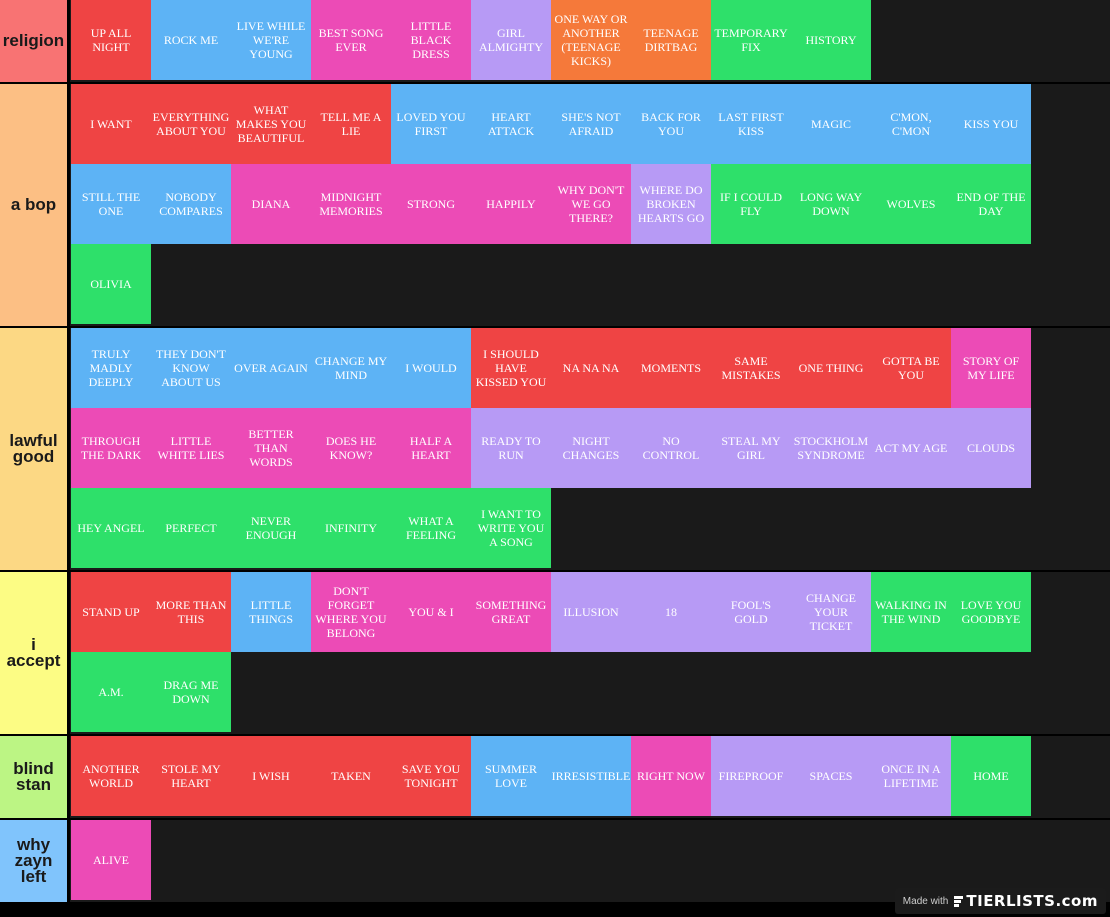 Image resolution: width=1110 pixels, height=917 pixels. What do you see at coordinates (351, 448) in the screenshot?
I see `song-card: DOES HE KNOW?` at bounding box center [351, 448].